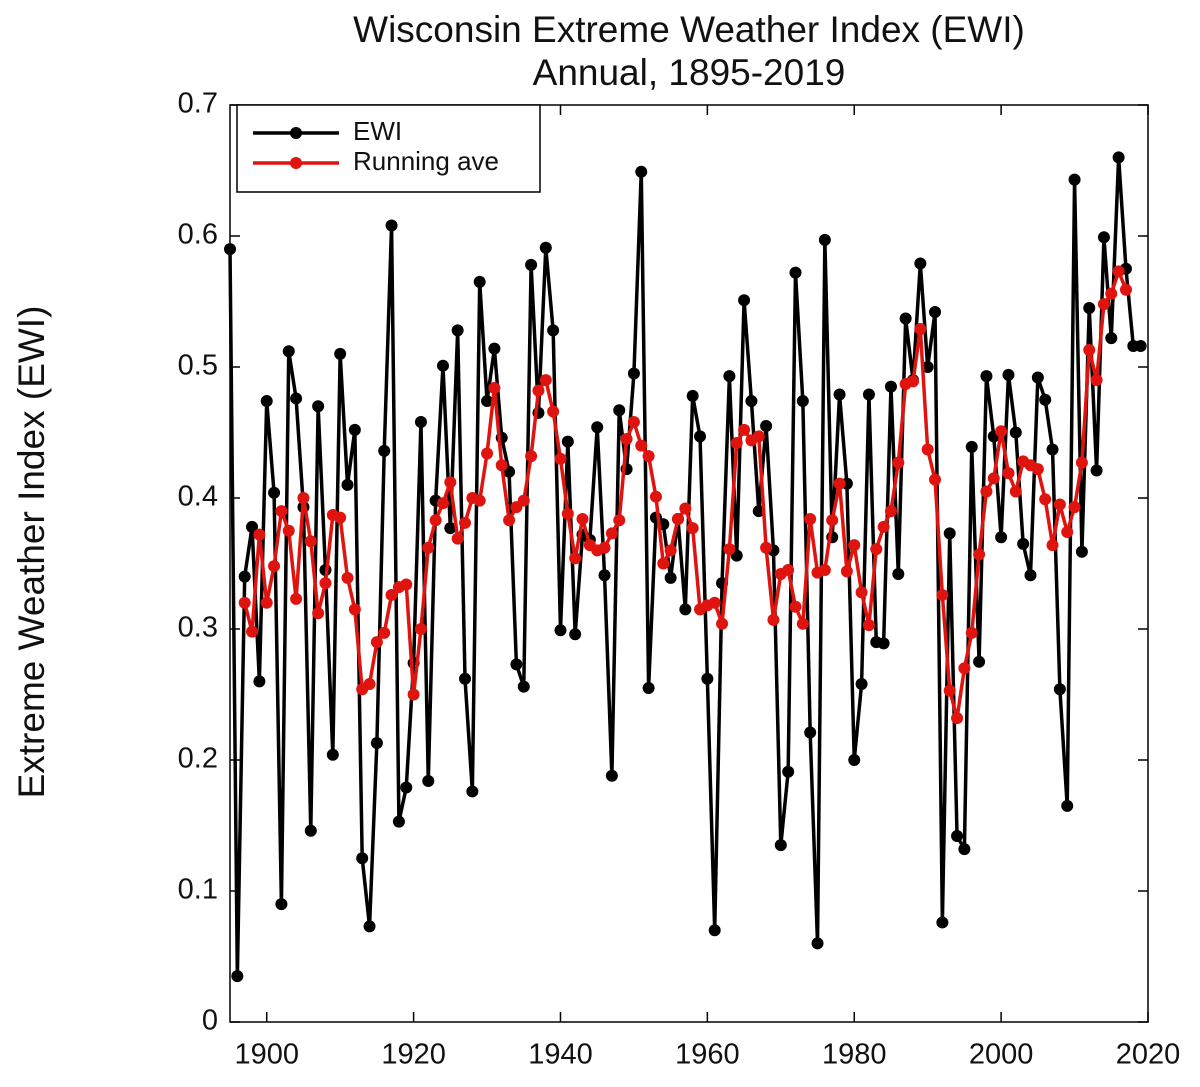  What do you see at coordinates (210, 1021) in the screenshot?
I see `y-tick-label: 0` at bounding box center [210, 1021].